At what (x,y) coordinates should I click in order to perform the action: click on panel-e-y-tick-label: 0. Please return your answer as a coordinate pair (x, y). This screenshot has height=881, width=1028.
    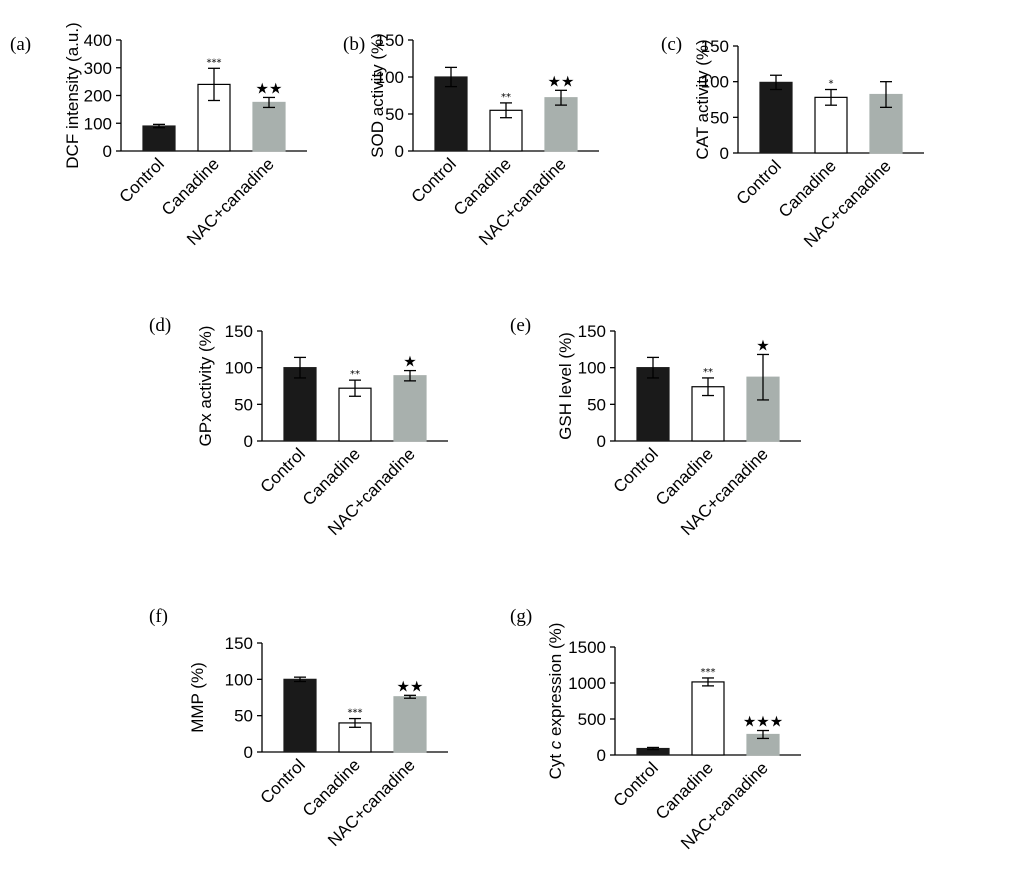
    Looking at the image, I should click on (601, 441).